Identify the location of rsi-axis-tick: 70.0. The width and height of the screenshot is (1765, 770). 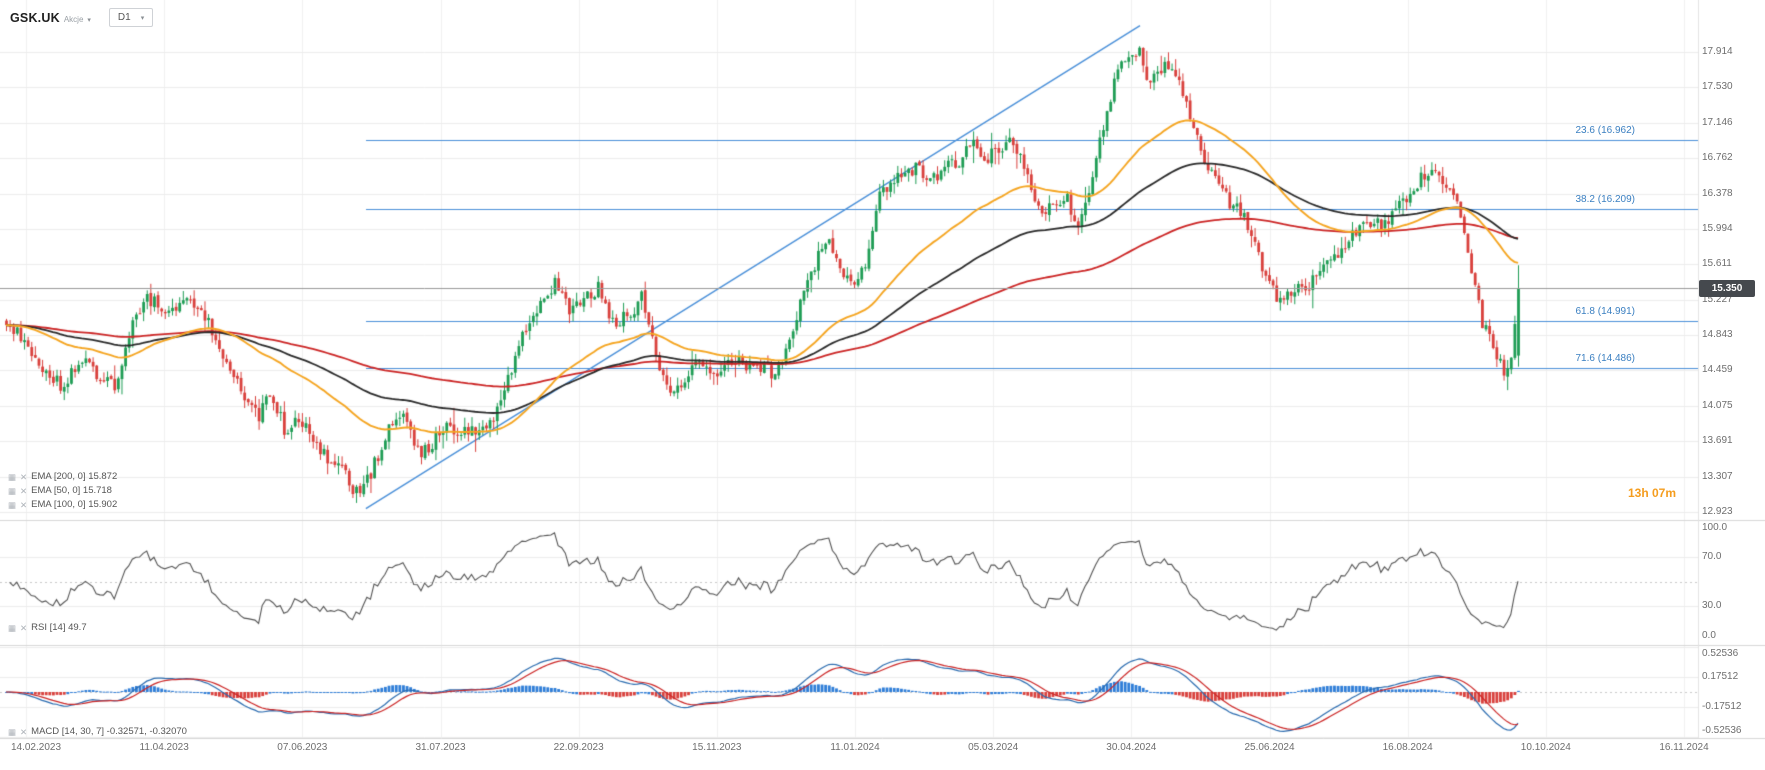
(1712, 557).